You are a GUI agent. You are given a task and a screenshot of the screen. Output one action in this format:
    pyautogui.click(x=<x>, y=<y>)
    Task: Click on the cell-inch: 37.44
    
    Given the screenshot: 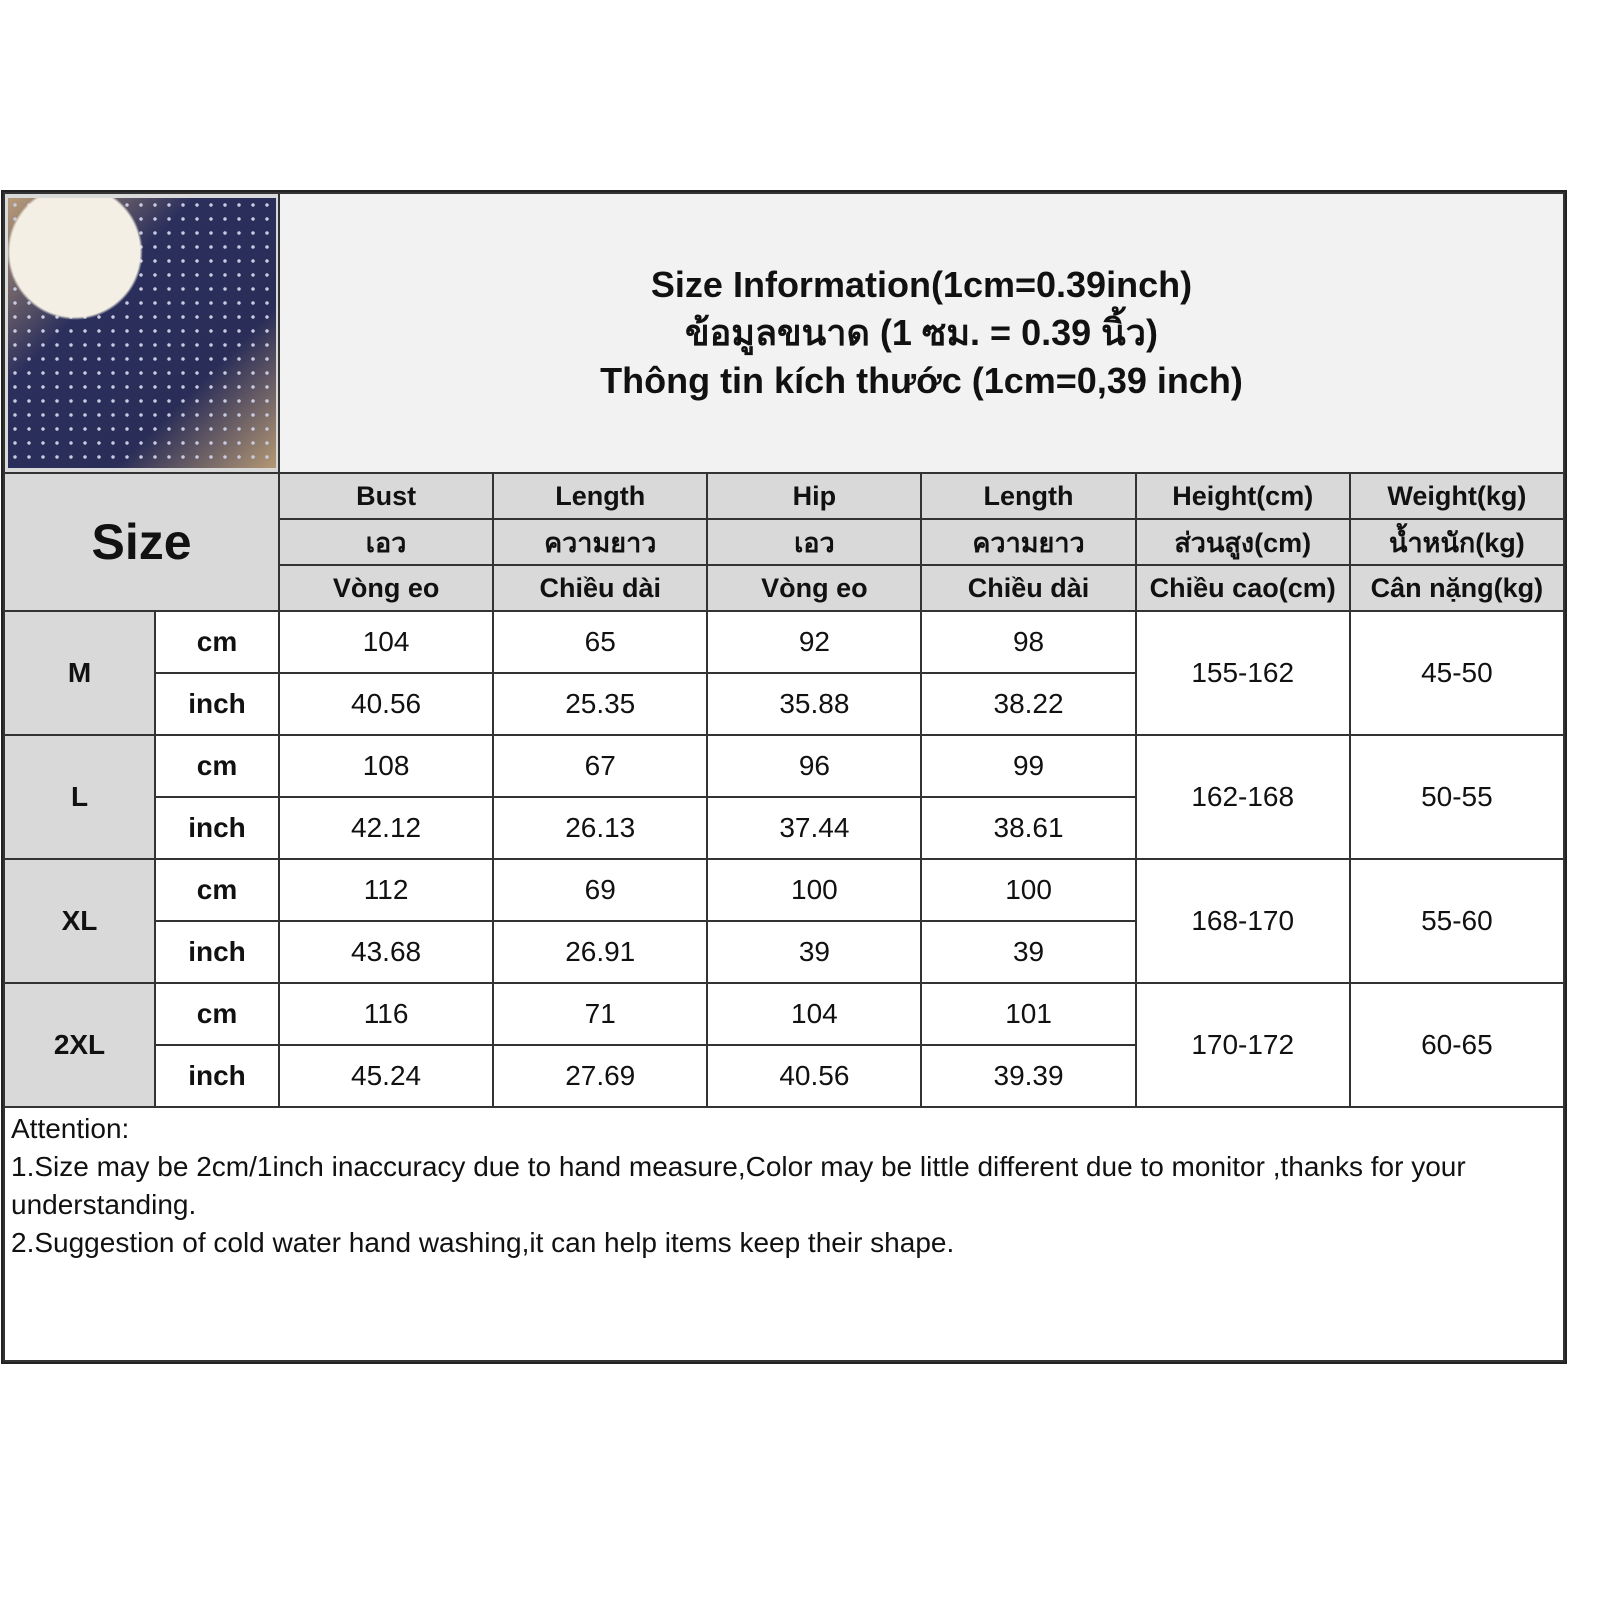 What is the action you would take?
    pyautogui.click(x=814, y=828)
    